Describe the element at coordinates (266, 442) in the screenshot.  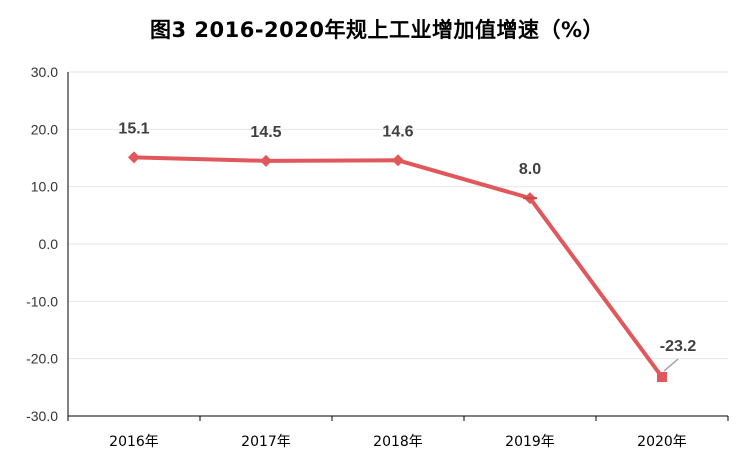
I see `x-tick-label: 2017年` at that location.